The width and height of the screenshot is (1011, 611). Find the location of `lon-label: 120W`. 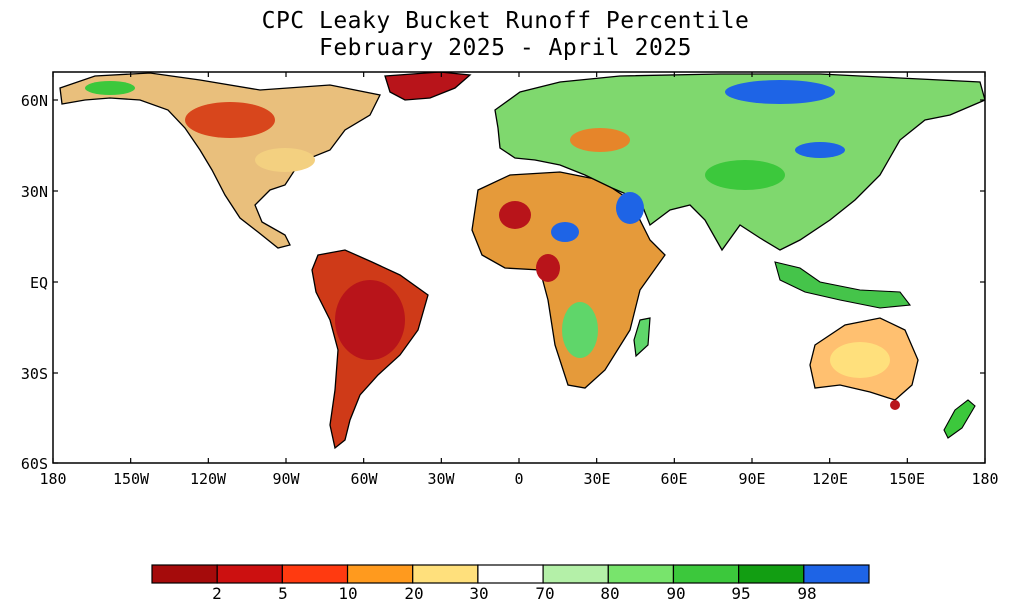

lon-label: 120W is located at coordinates (208, 479).